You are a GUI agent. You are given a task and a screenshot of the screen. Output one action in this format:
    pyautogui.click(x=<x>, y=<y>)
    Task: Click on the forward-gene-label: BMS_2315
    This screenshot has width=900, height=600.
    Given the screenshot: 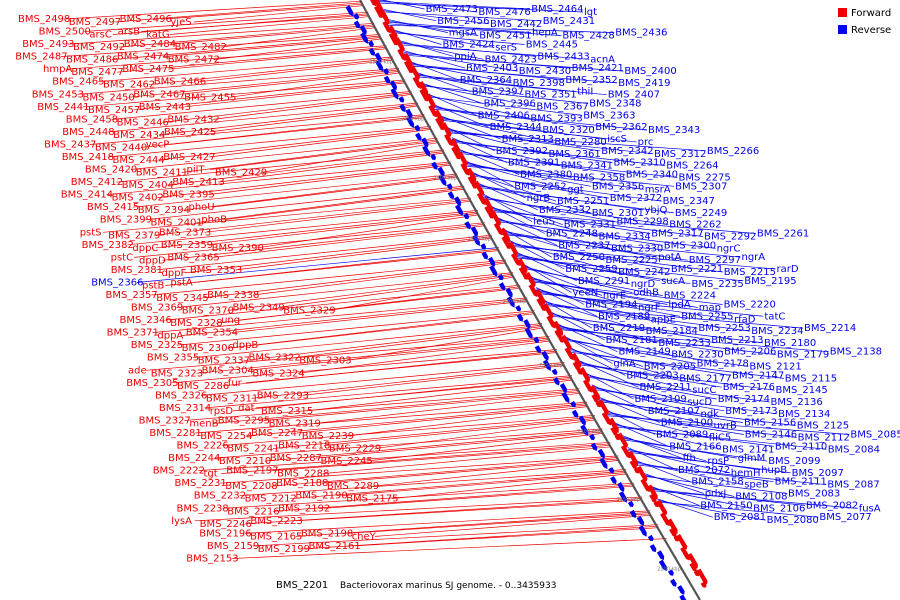 What is the action you would take?
    pyautogui.click(x=287, y=411)
    